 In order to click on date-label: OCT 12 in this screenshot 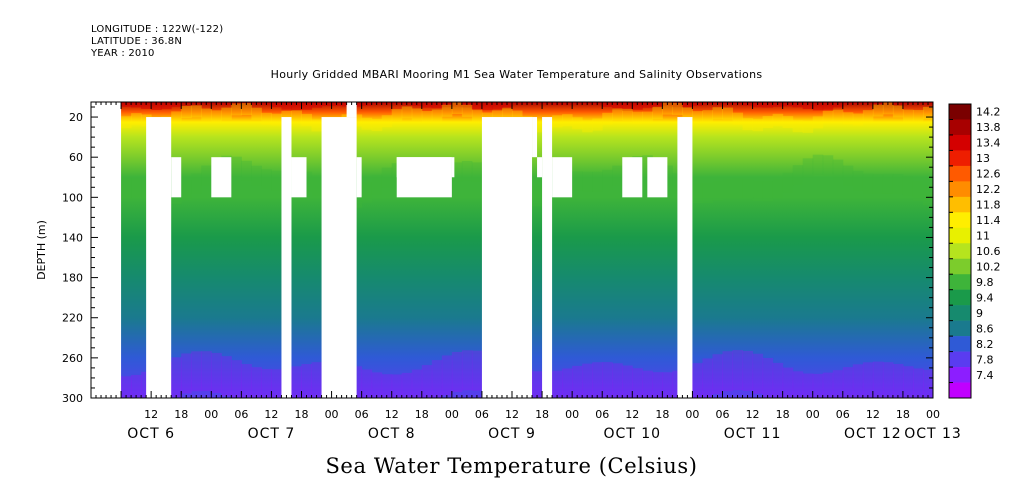, I will do `click(873, 434)`.